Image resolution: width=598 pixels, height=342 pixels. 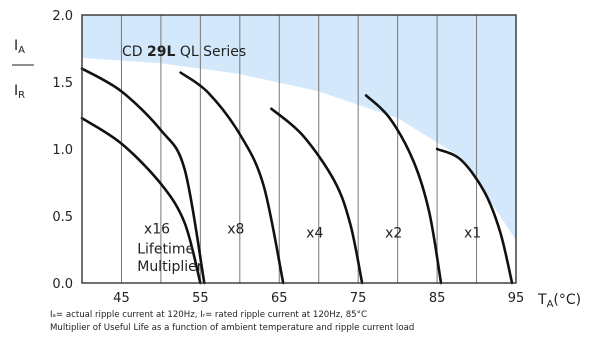 I want to click on y-label-bottom-main: I, so click(x=16, y=91).